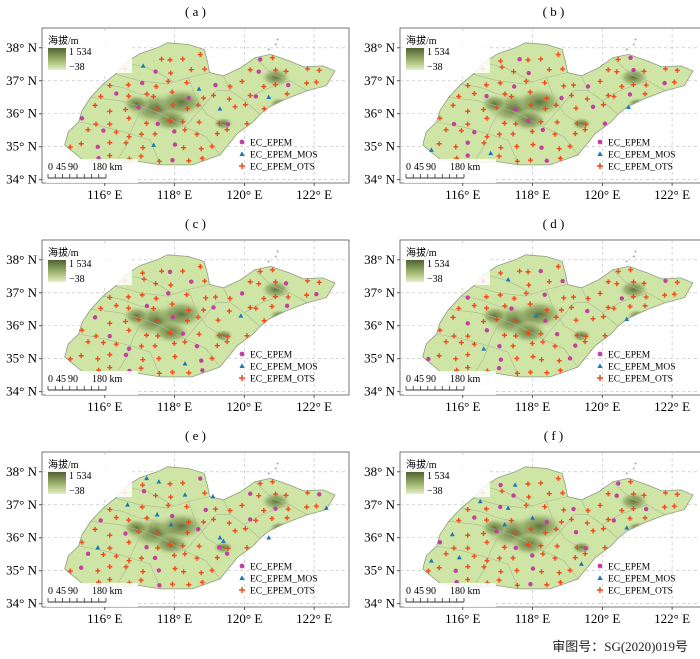  What do you see at coordinates (636, 156) in the screenshot?
I see `station-legend: EC_EPEM EC_EPEM_MOS EC_EPEM_OTS` at bounding box center [636, 156].